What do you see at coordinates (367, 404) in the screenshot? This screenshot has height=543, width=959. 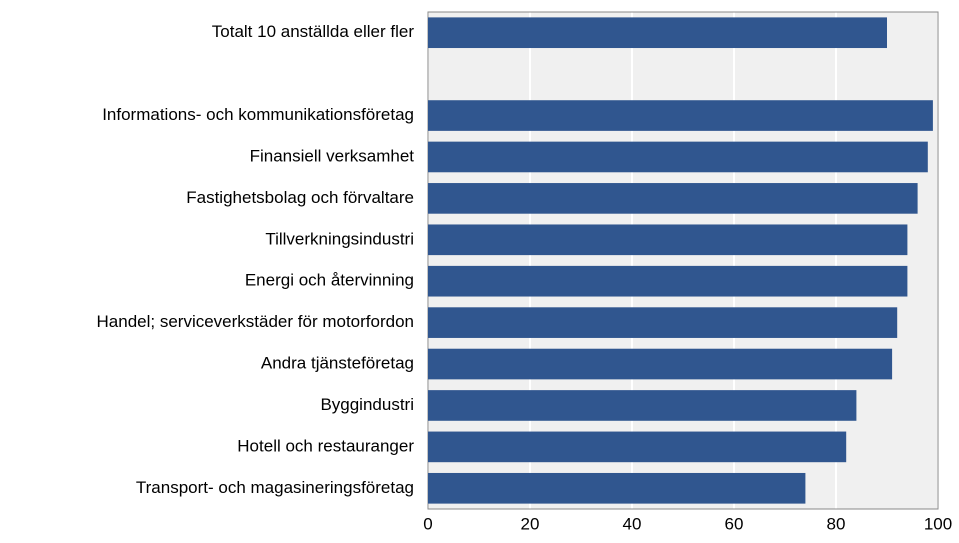 I see `y-tick-label: Byggindustri` at bounding box center [367, 404].